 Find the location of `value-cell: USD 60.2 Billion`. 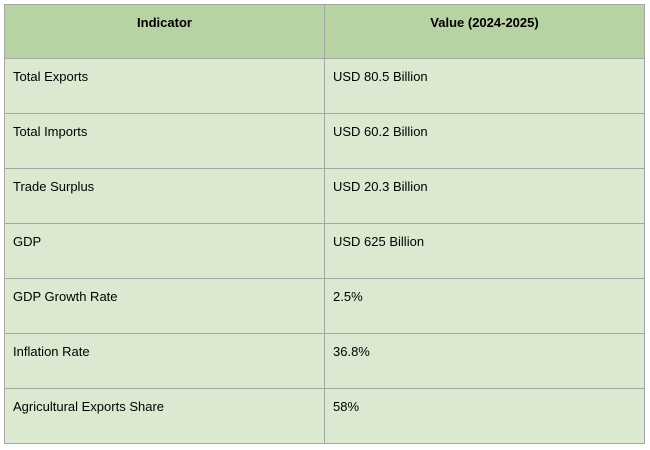

value-cell: USD 60.2 Billion is located at coordinates (484, 141).